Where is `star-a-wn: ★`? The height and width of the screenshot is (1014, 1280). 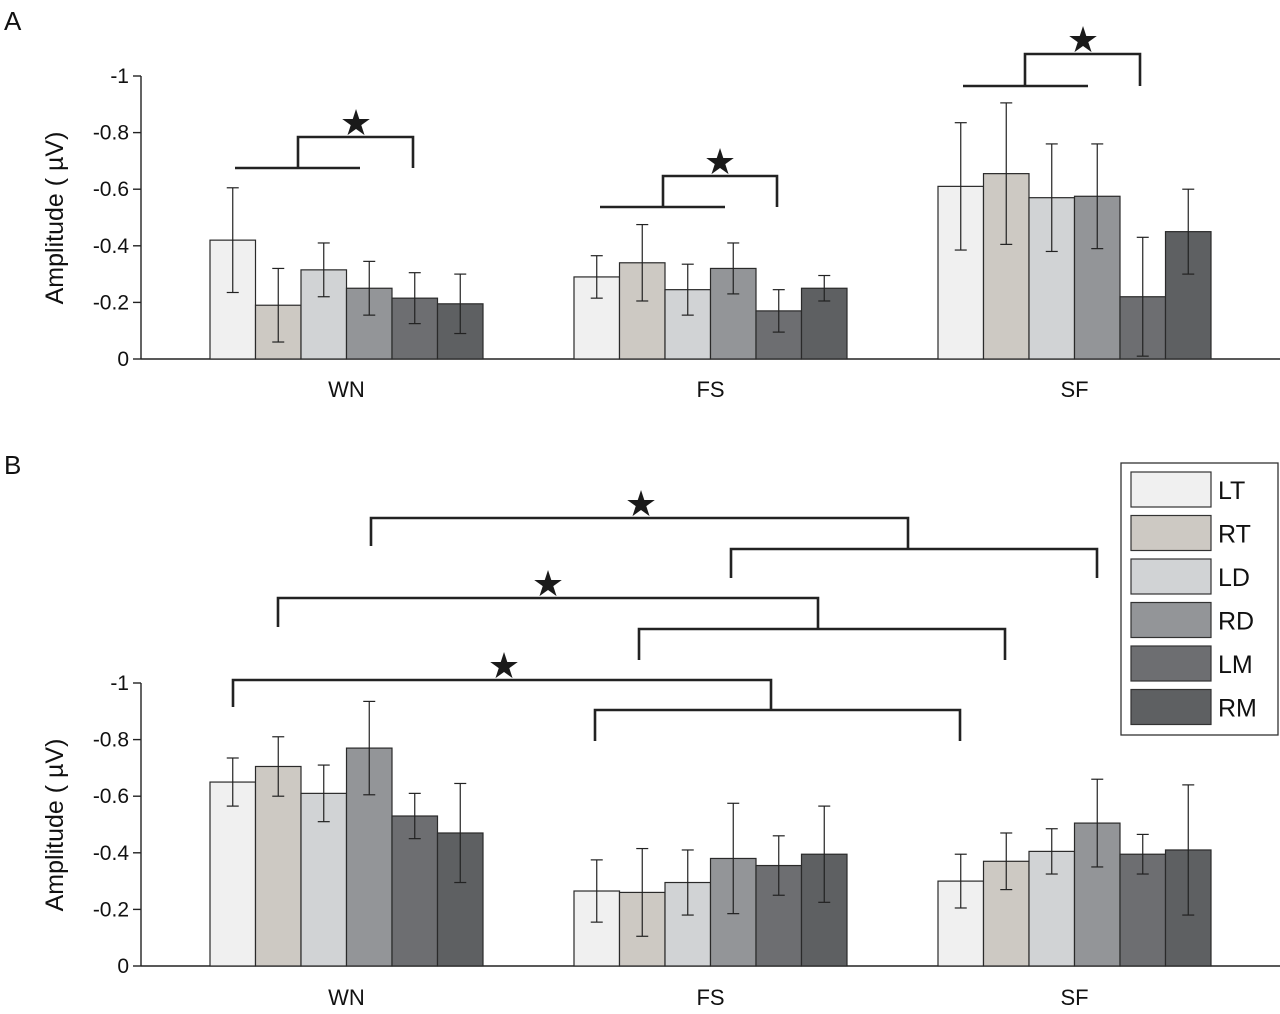 star-a-wn: ★ is located at coordinates (356, 123).